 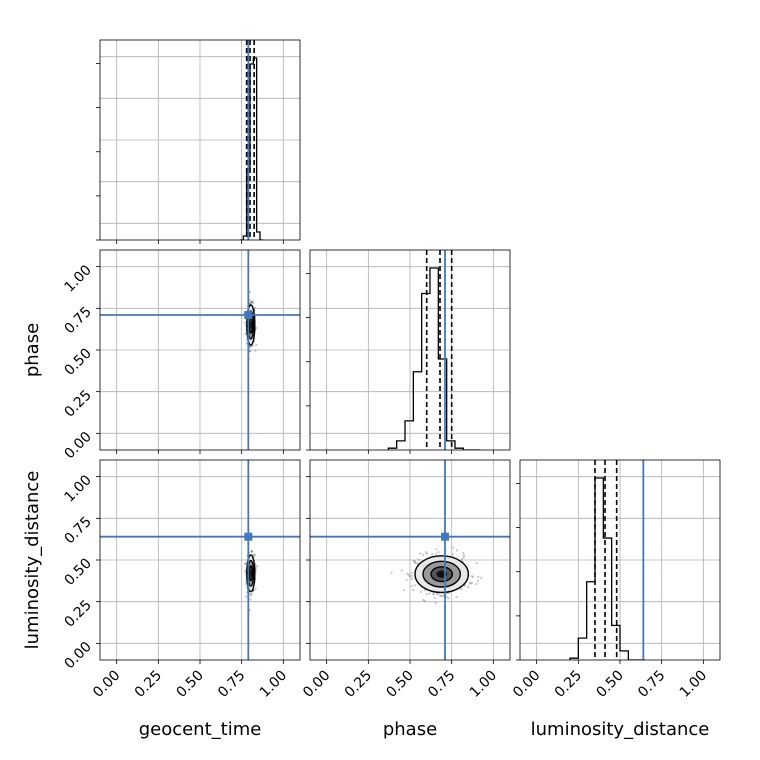 What do you see at coordinates (410, 729) in the screenshot?
I see `x-axis-label-phase: phase` at bounding box center [410, 729].